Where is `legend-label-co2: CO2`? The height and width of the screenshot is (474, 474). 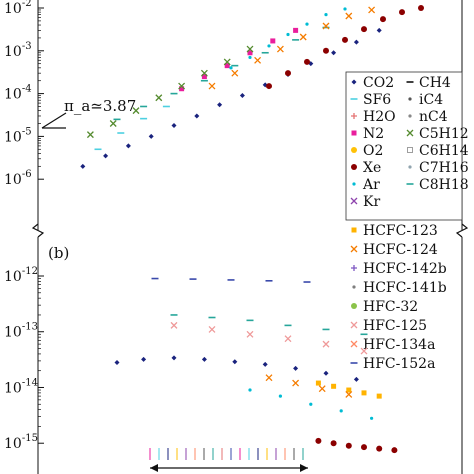
legend-label-co2: CO2 is located at coordinates (378, 83).